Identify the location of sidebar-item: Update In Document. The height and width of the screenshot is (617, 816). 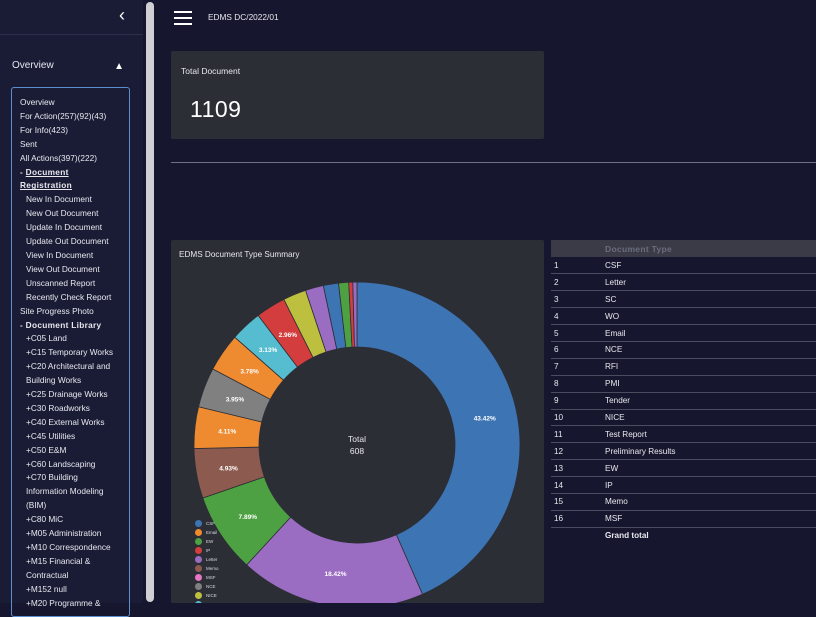
(64, 227).